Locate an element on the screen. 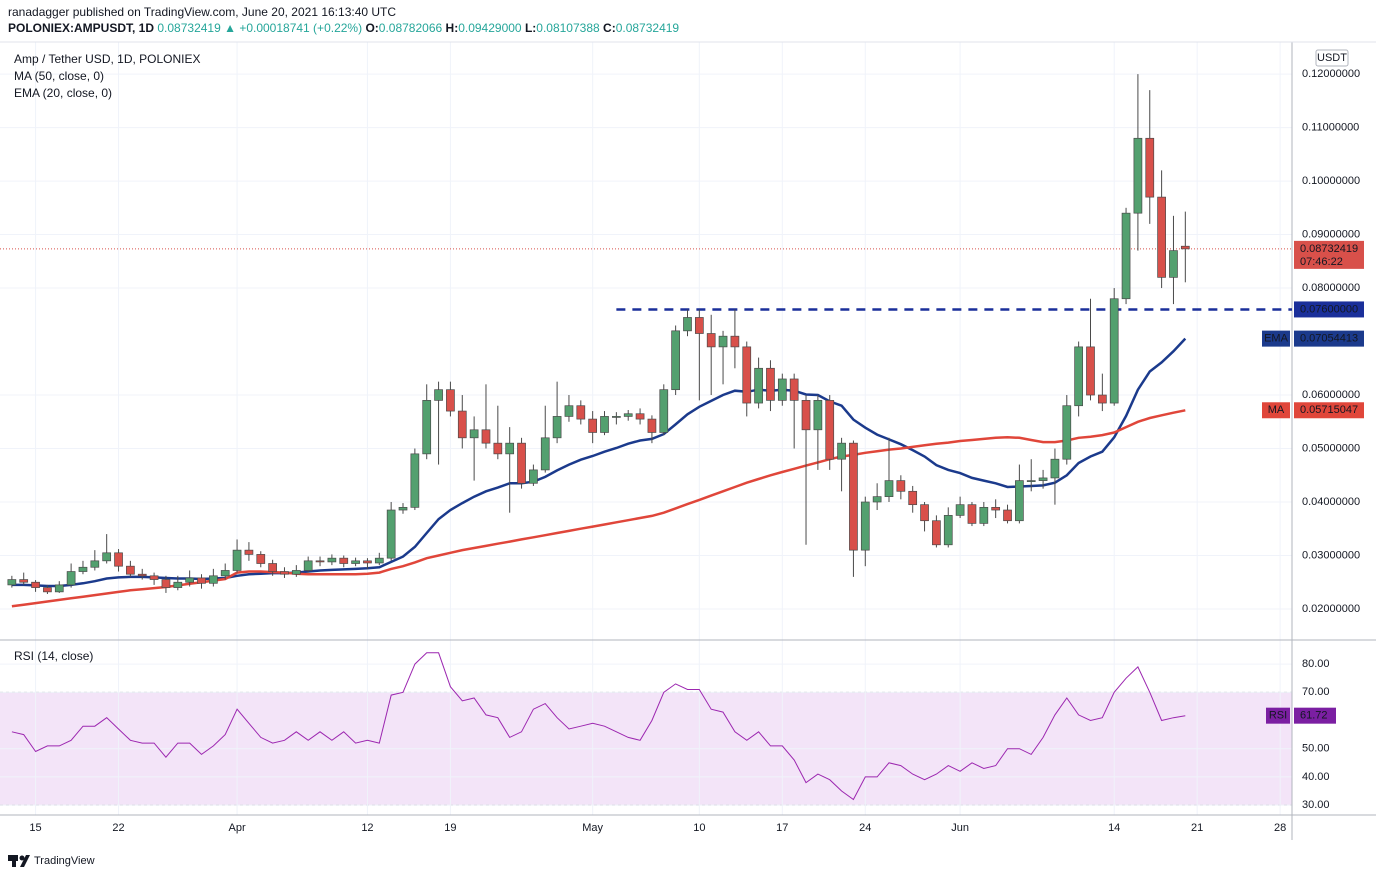 Image resolution: width=1376 pixels, height=880 pixels. c-label: C: is located at coordinates (609, 28).